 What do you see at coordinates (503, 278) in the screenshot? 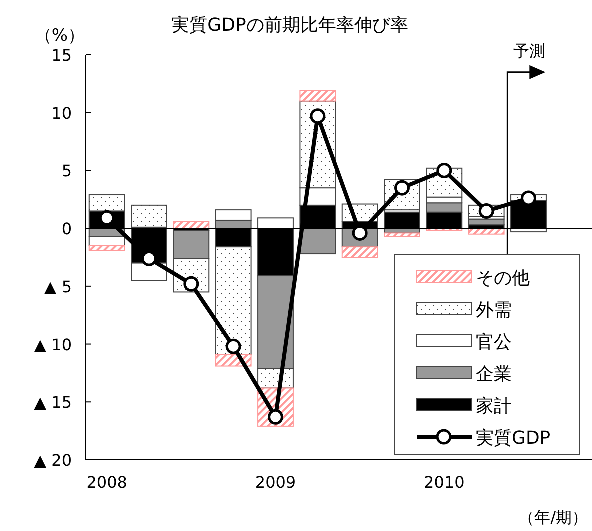
I see `legend-label: その他` at bounding box center [503, 278].